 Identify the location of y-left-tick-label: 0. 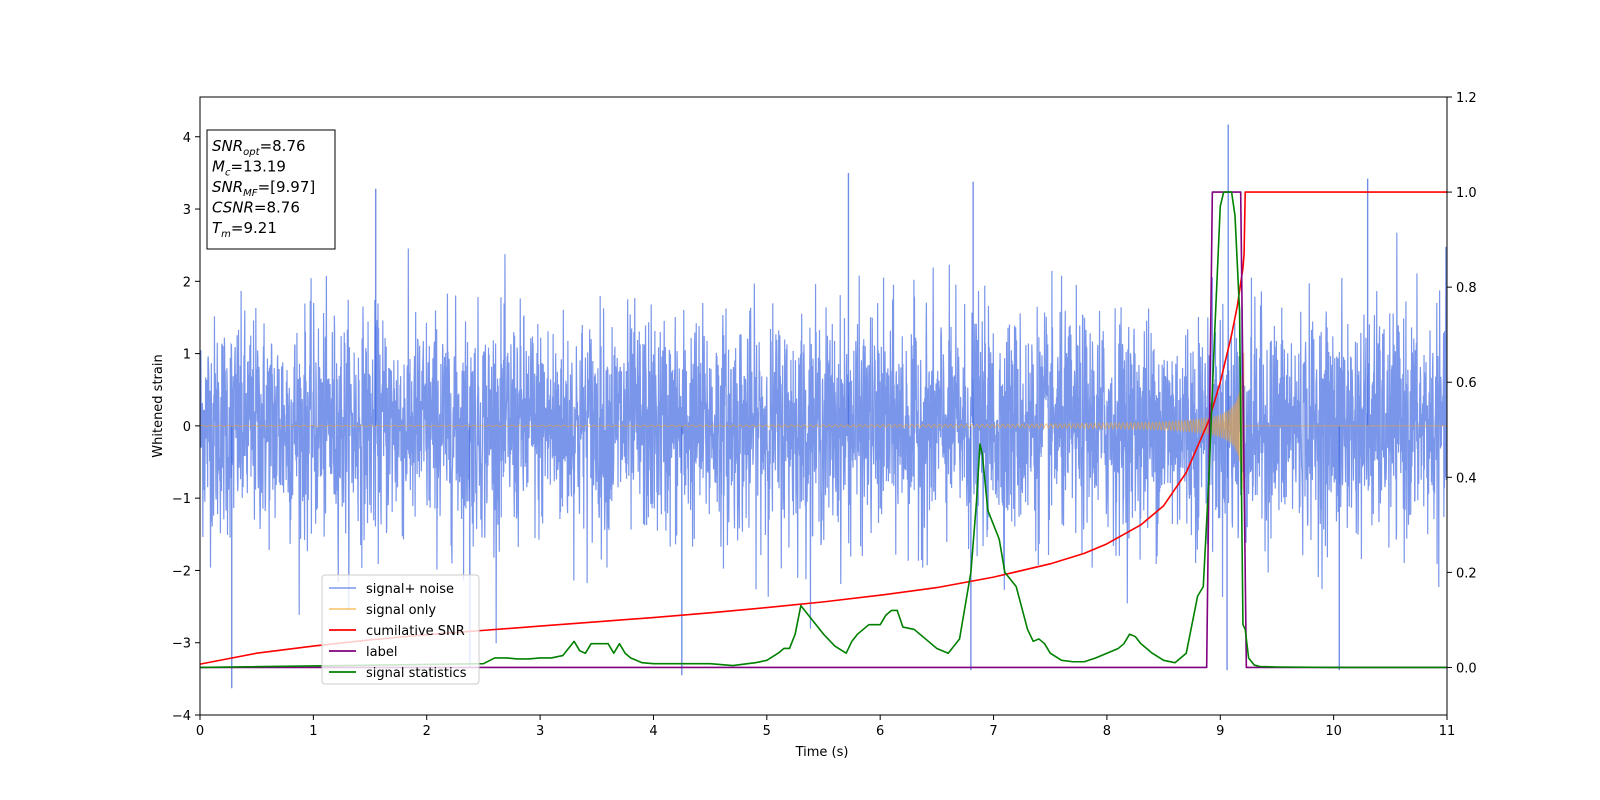
(187, 427).